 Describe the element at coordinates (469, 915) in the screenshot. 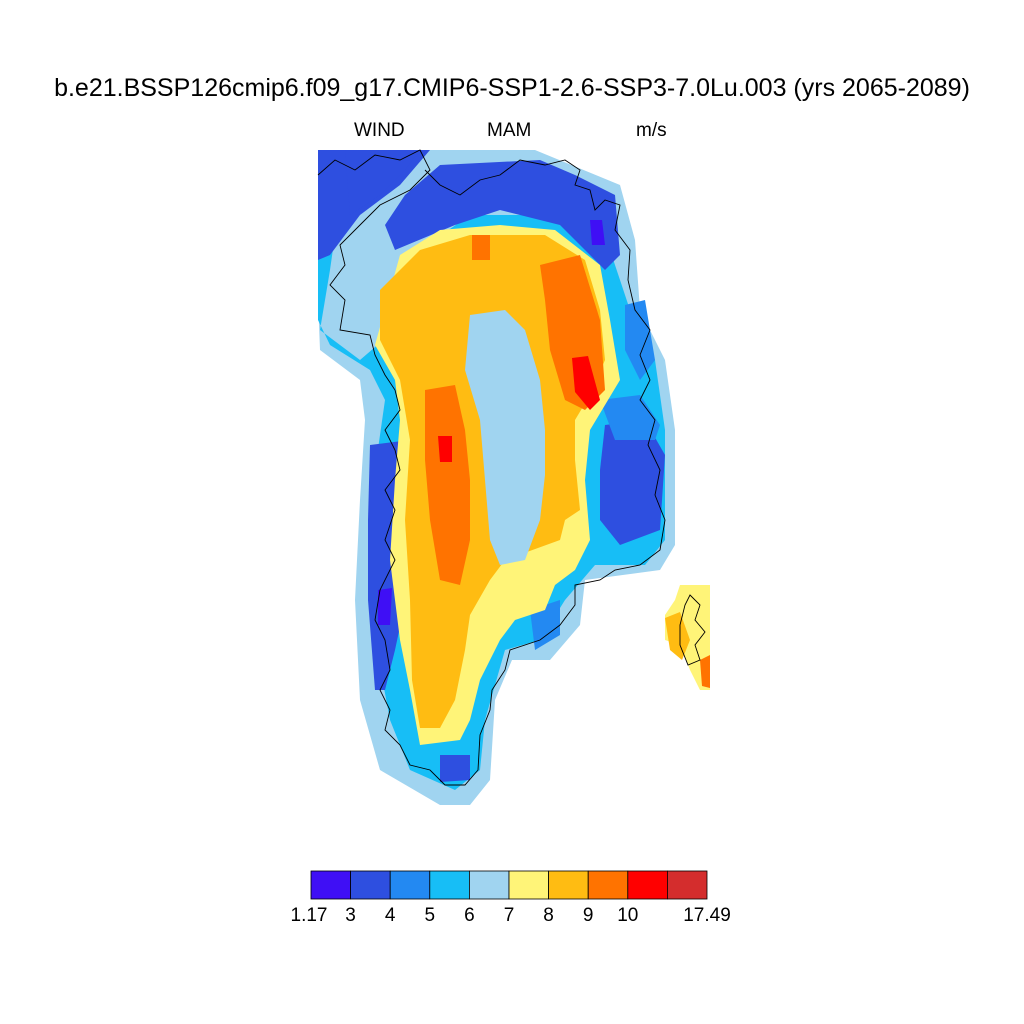

I see `colorbar-label: 6` at that location.